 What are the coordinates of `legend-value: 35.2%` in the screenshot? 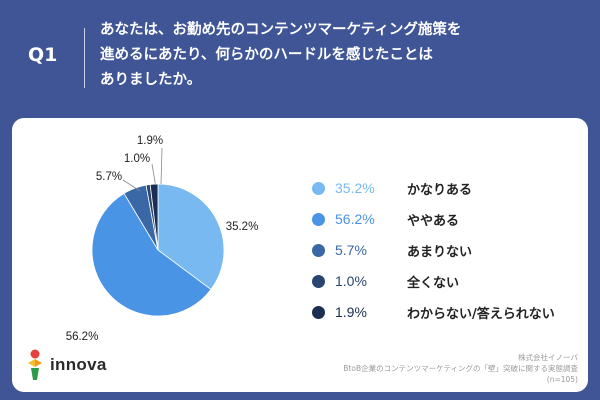 It's located at (355, 188).